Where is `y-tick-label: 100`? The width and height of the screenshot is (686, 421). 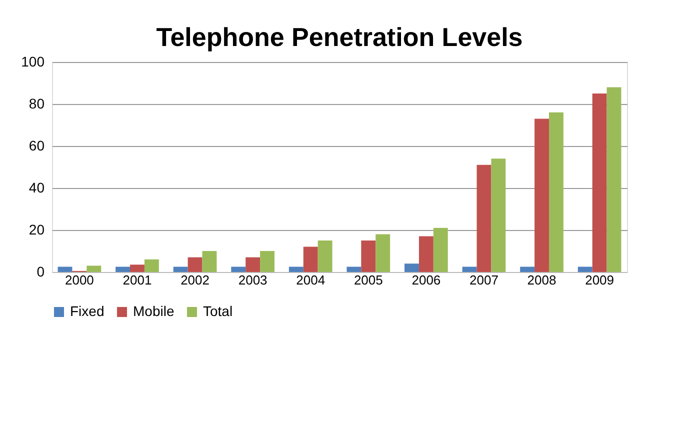
y-tick-label: 100 is located at coordinates (33, 62).